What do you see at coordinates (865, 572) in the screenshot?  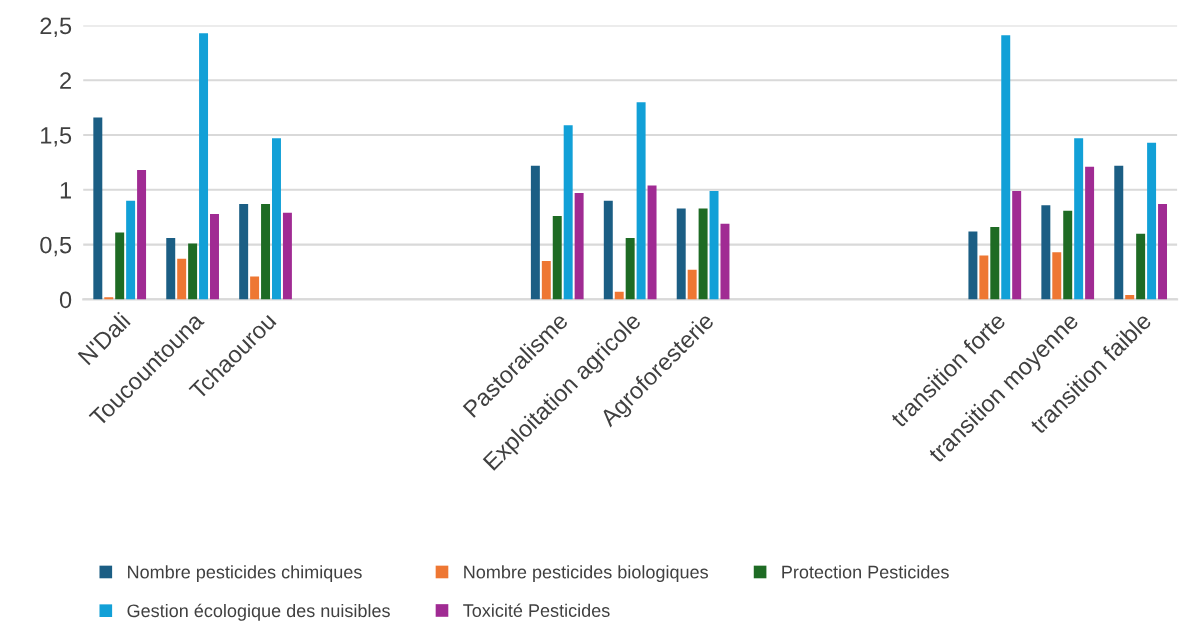 I see `legend-label: Protection Pesticides` at bounding box center [865, 572].